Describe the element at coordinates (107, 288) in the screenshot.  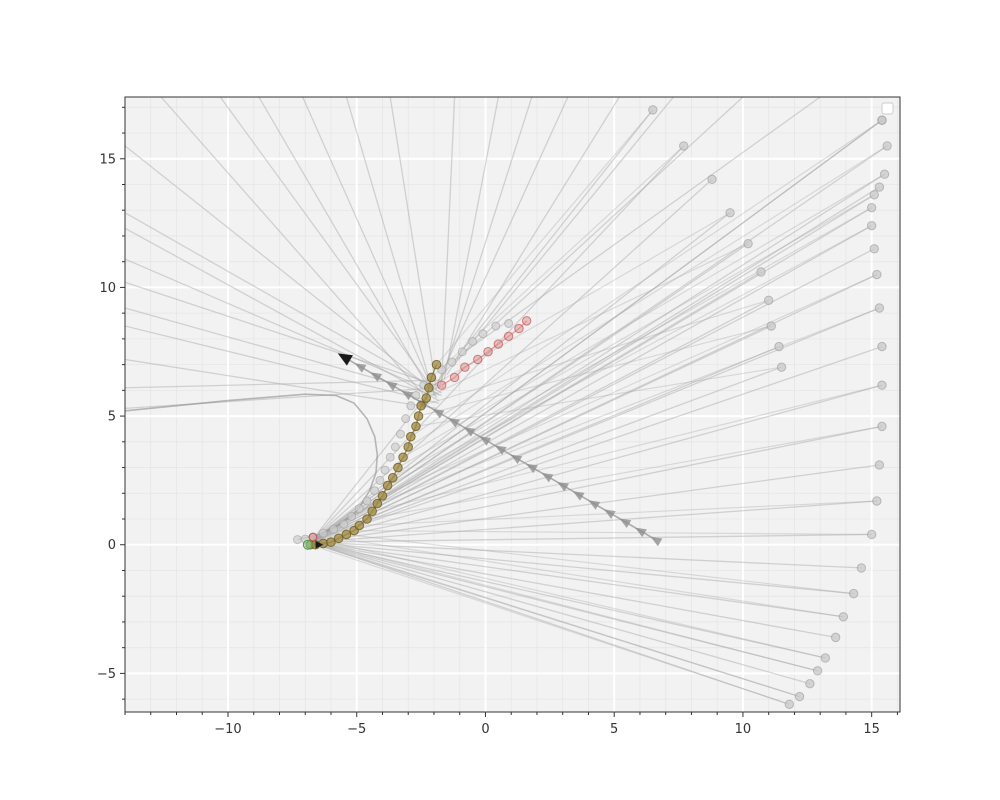
I see `y-tick-label: 10` at that location.